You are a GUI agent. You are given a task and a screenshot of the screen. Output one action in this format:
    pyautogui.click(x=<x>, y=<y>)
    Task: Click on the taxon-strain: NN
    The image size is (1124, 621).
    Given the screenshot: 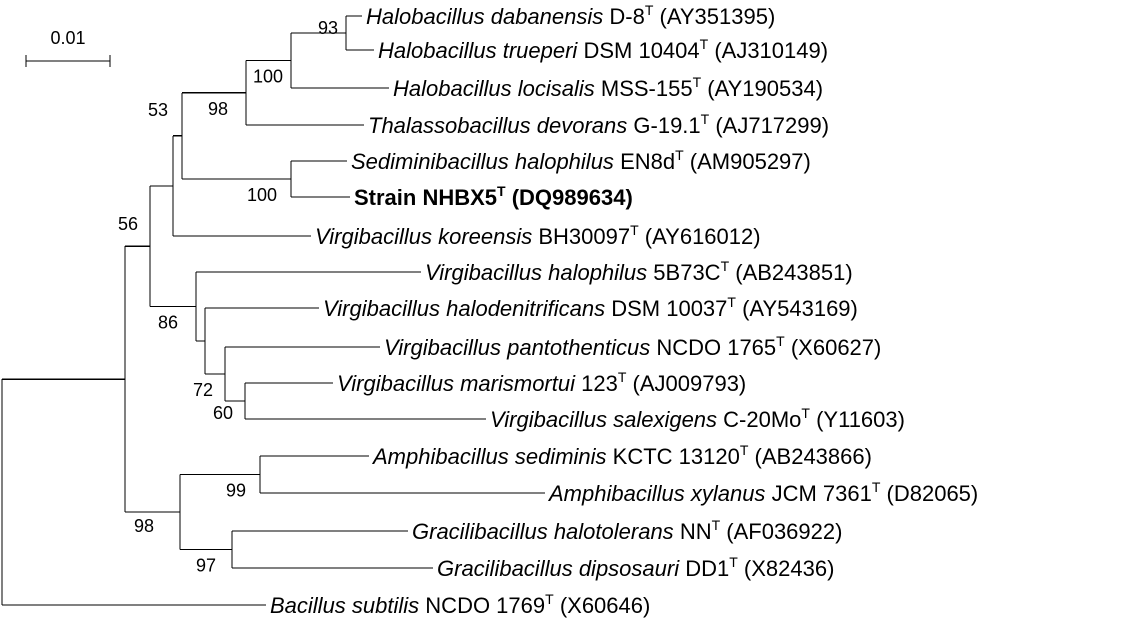 What is the action you would take?
    pyautogui.click(x=696, y=531)
    